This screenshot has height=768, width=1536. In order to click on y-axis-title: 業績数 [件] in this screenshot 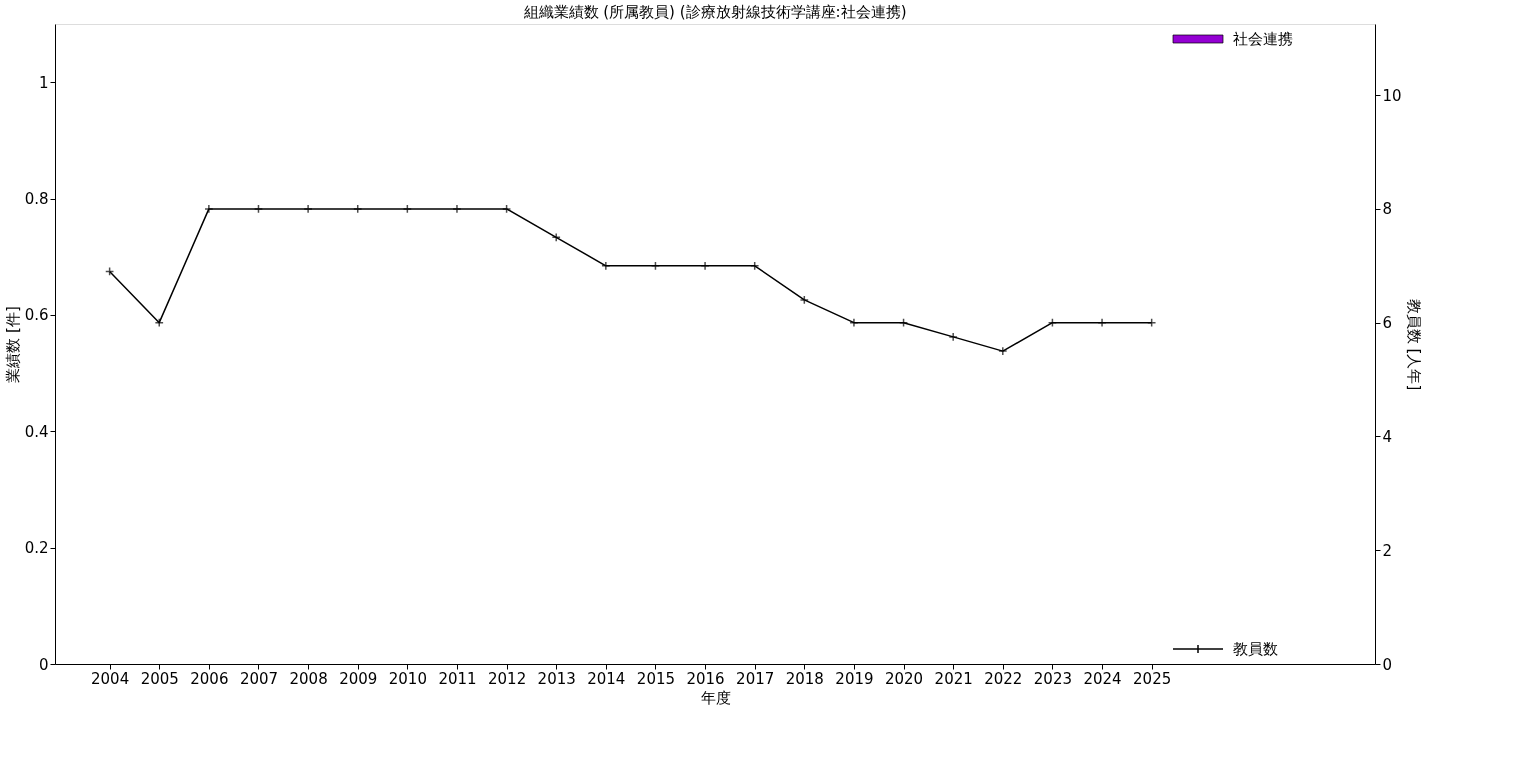, I will do `click(12, 344)`.